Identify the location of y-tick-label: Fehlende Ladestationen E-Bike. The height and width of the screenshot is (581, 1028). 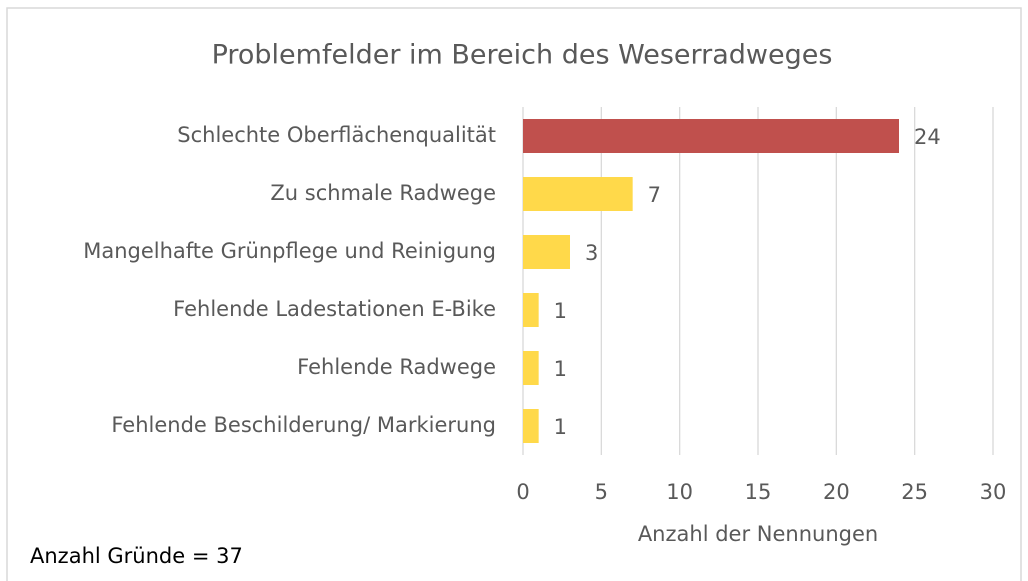
(334, 309).